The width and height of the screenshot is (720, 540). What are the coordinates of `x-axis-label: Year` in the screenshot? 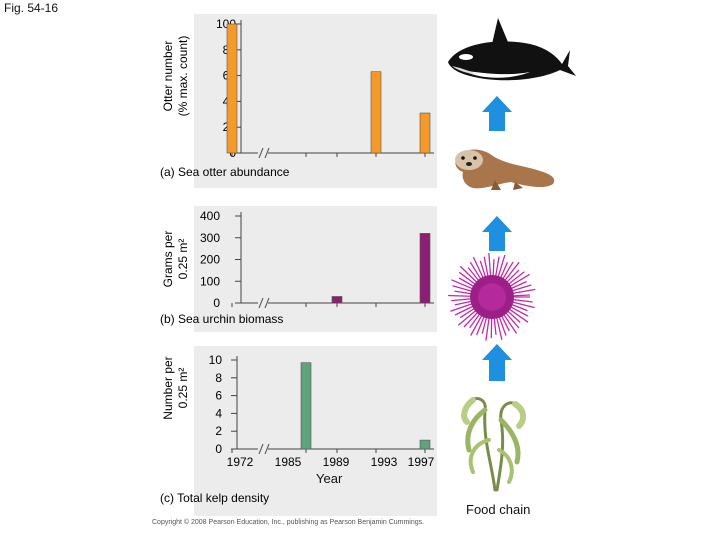 It's located at (329, 478).